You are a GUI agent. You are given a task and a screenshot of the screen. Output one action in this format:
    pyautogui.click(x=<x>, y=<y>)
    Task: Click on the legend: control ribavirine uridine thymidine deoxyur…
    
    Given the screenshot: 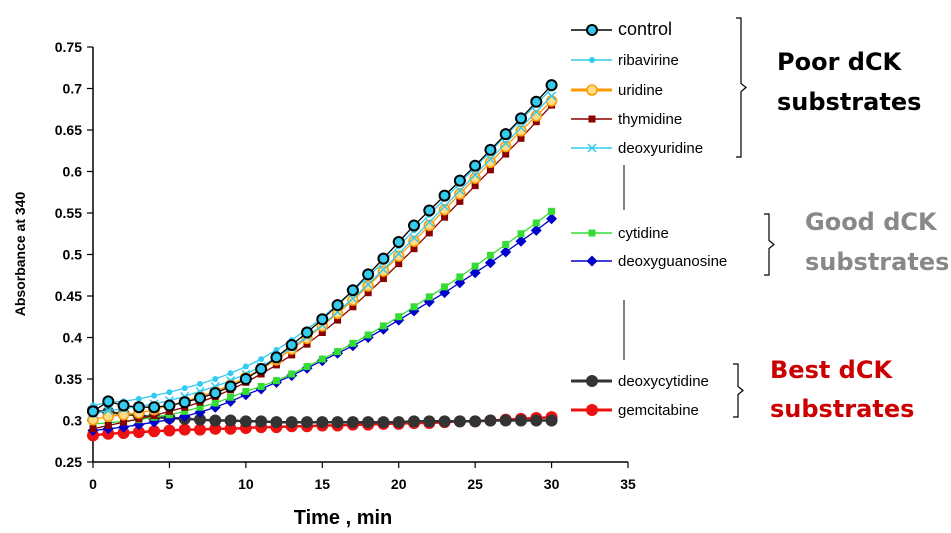 What is the action you would take?
    pyautogui.click(x=649, y=219)
    